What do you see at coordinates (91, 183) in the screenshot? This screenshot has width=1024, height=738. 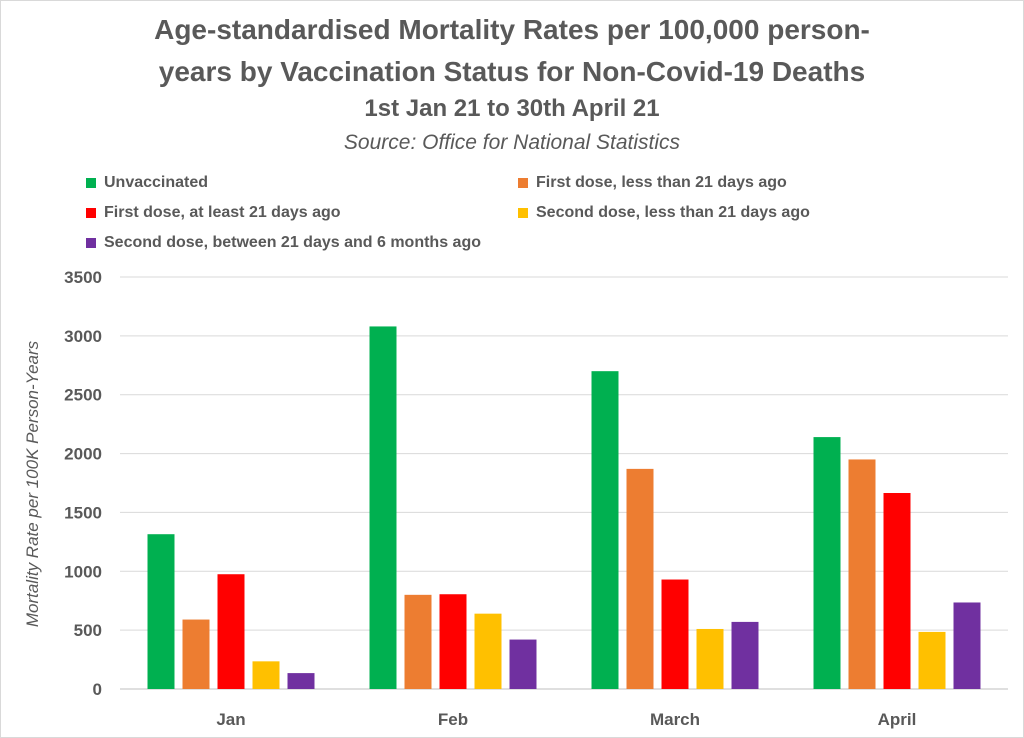 I see `legend-swatch-unvaccinated` at bounding box center [91, 183].